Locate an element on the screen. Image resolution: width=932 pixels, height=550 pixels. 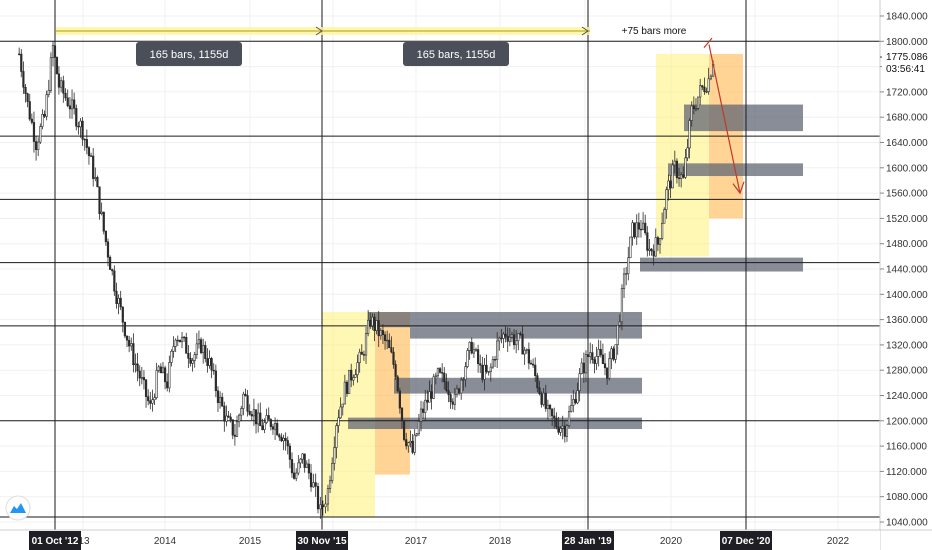
last-price-box is located at coordinates (907, 63).